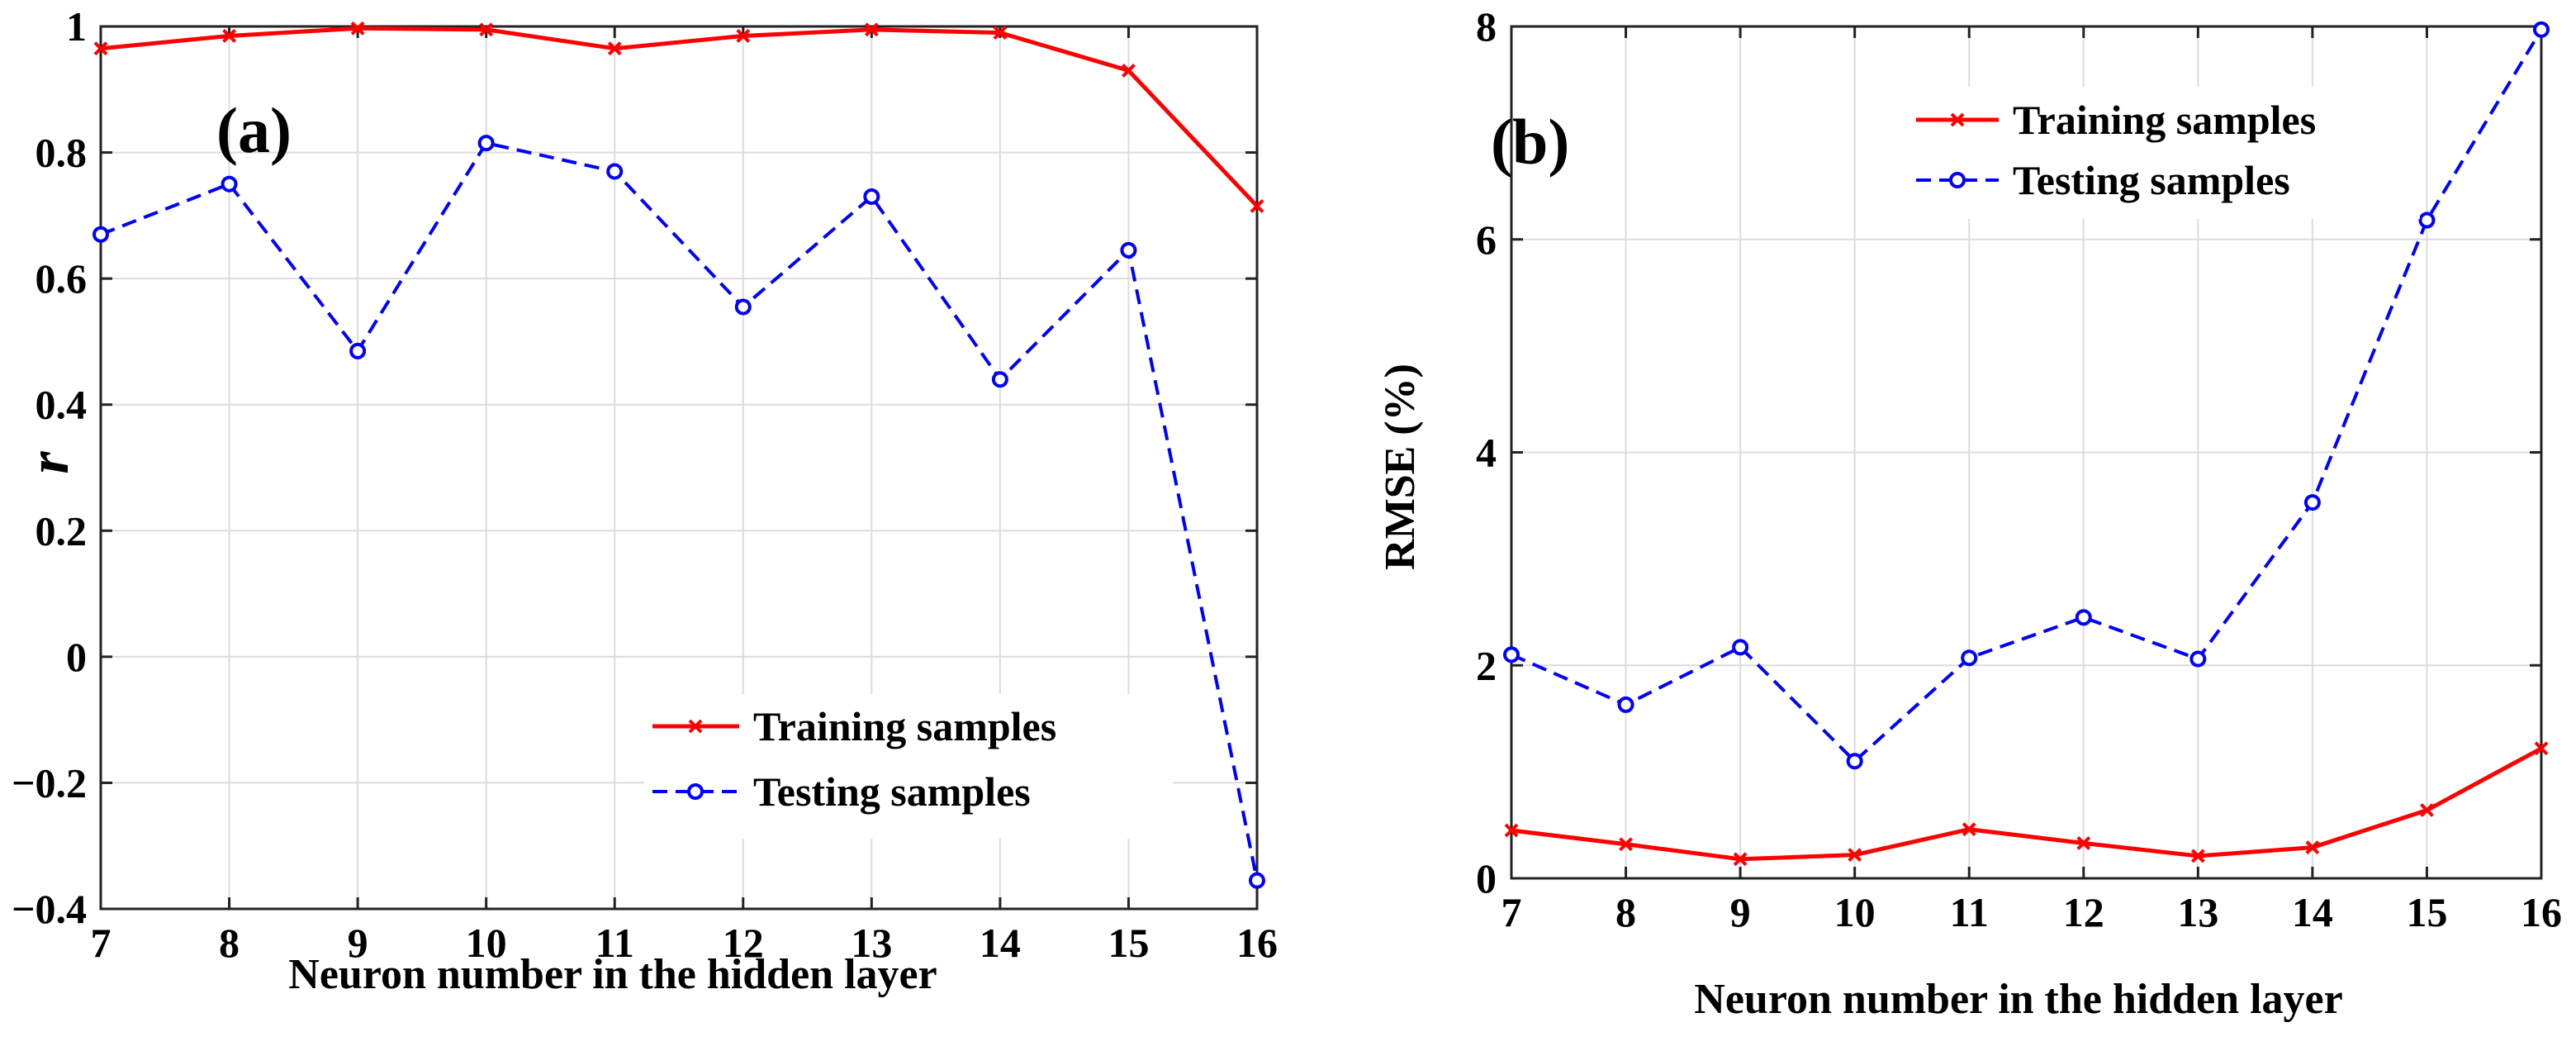  Describe the element at coordinates (1855, 912) in the screenshot. I see `panel-b-xtick-label-3: 10` at that location.